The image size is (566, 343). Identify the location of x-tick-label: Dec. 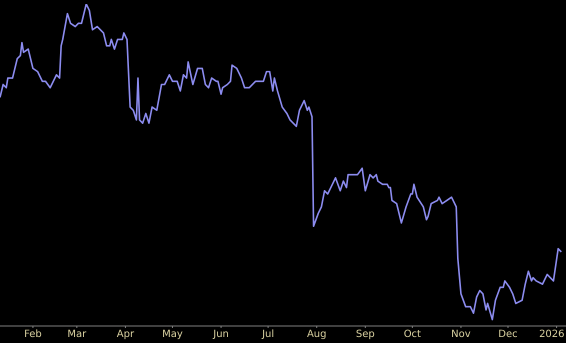
(508, 334).